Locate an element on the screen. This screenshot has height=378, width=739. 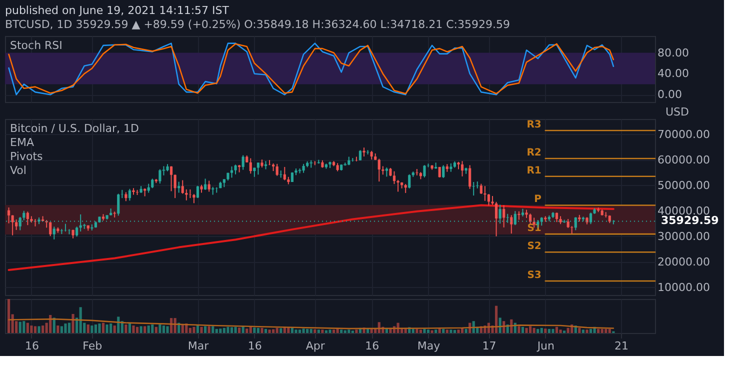
y-tick-label: 30000.00 is located at coordinates (684, 236).